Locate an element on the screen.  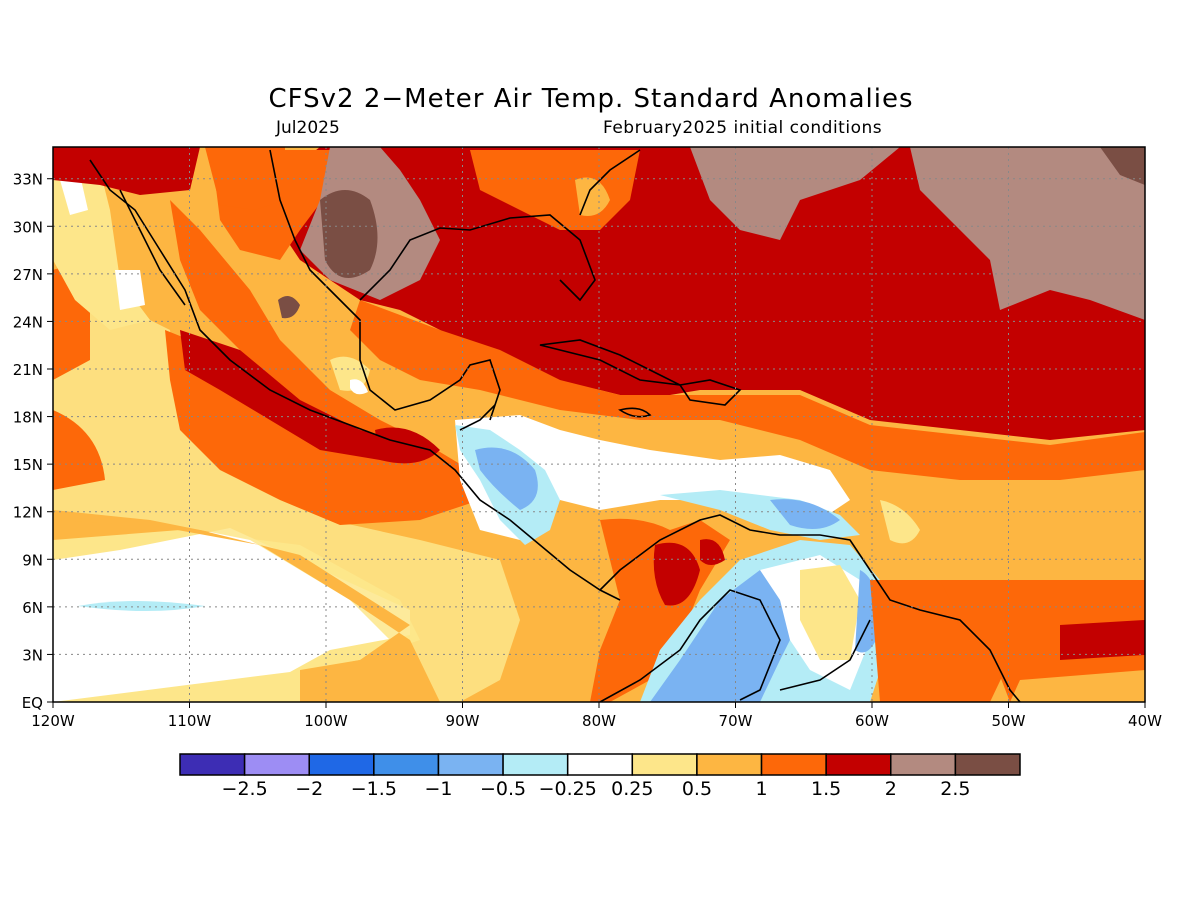
lon-tick-label: 70W is located at coordinates (736, 721).